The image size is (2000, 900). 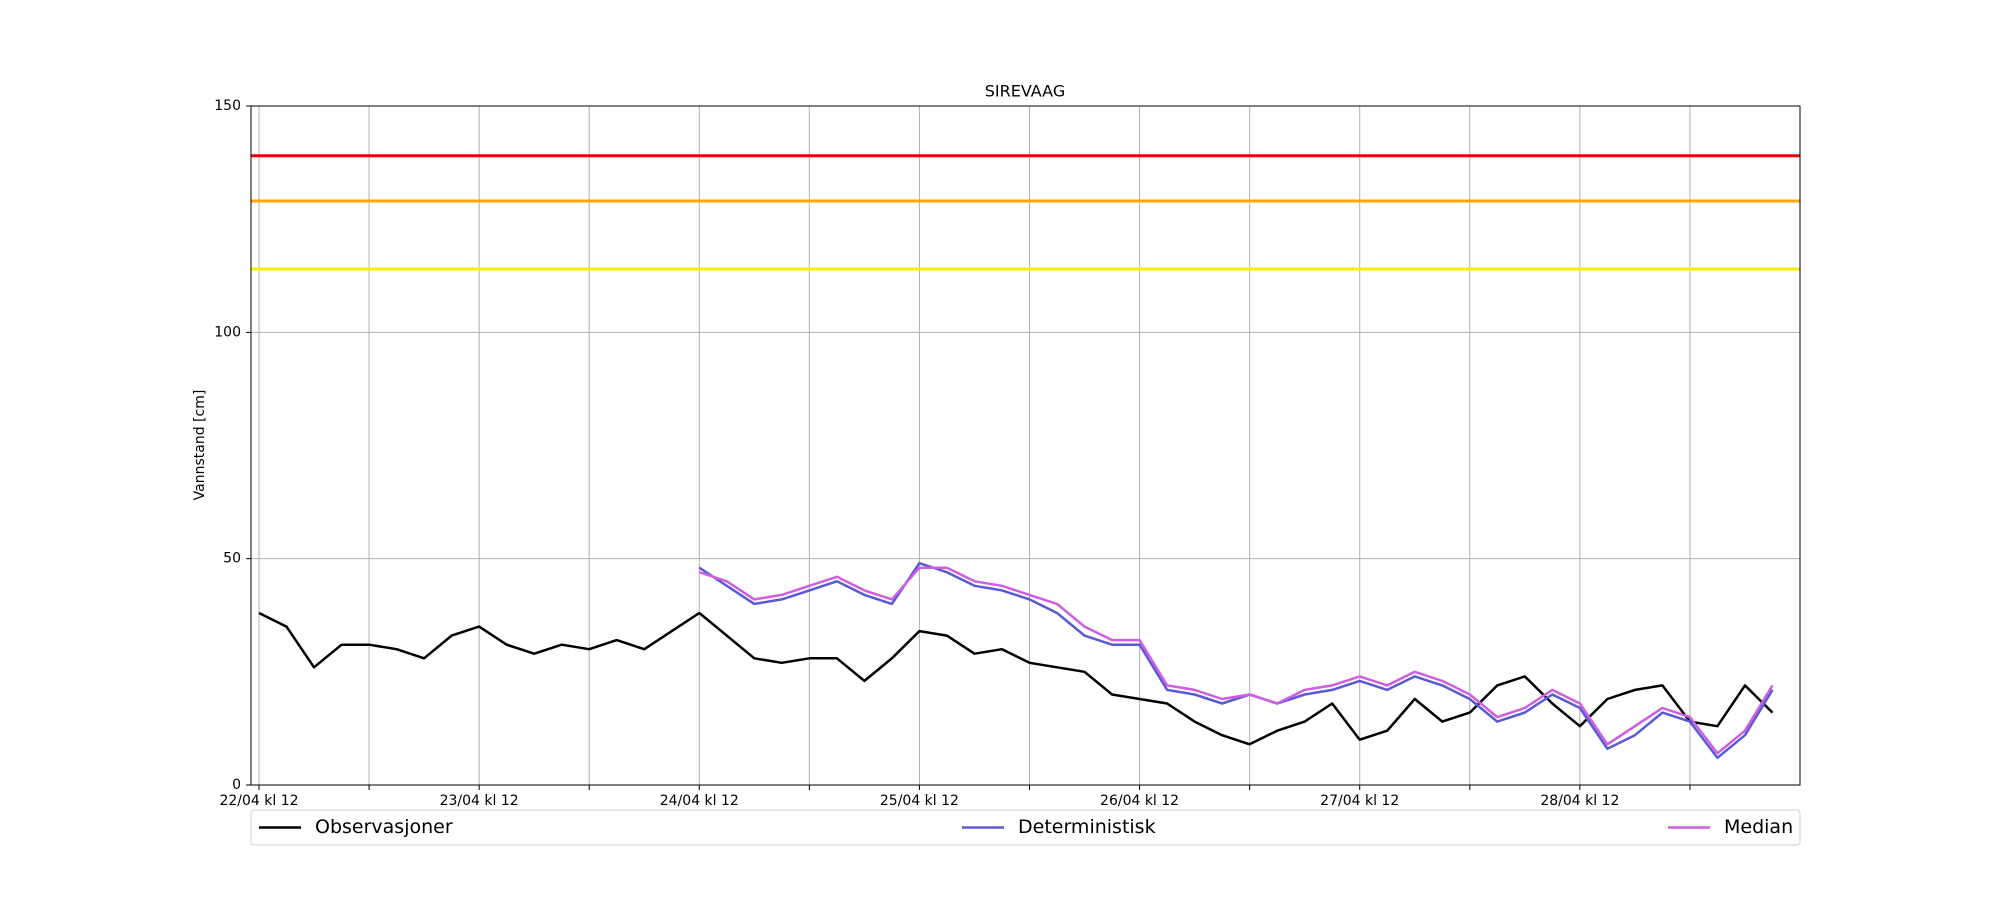 What do you see at coordinates (200, 445) in the screenshot?
I see `y-axis-label: Vannstand [cm]` at bounding box center [200, 445].